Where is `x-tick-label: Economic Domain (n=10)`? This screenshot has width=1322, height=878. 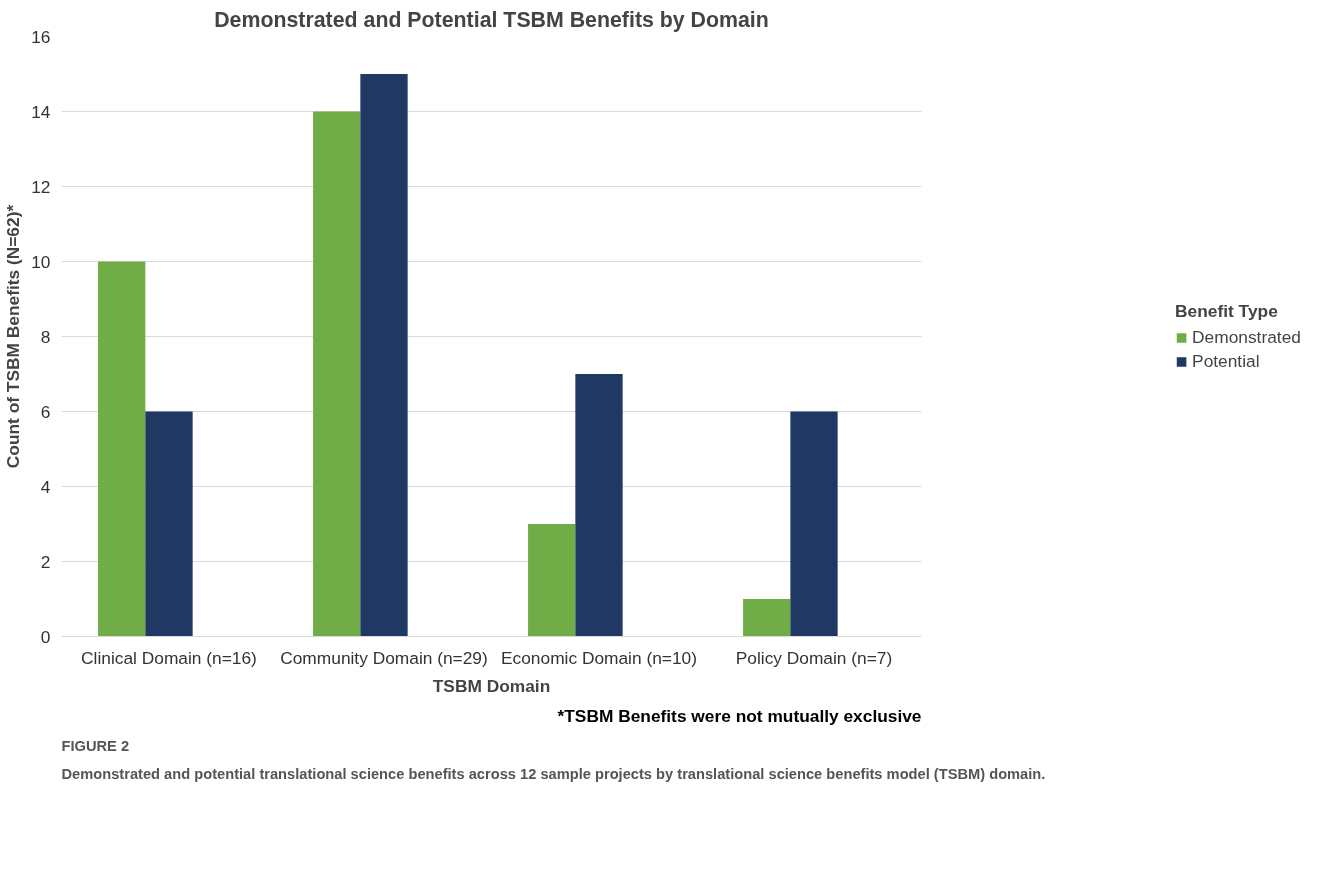 x-tick-label: Economic Domain (n=10) is located at coordinates (599, 657).